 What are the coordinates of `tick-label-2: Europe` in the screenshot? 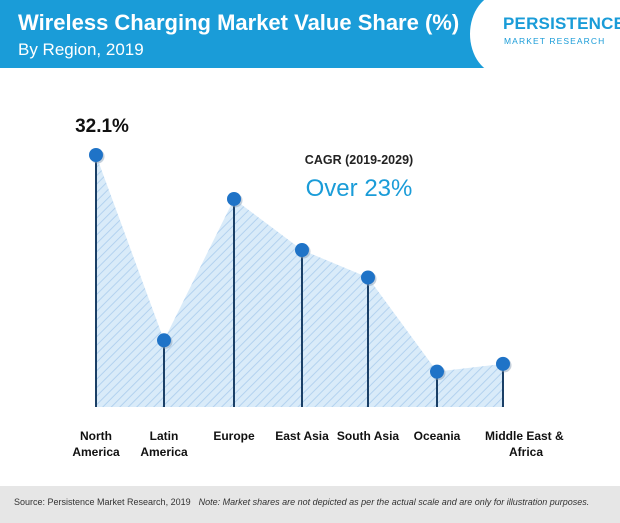 It's located at (234, 436).